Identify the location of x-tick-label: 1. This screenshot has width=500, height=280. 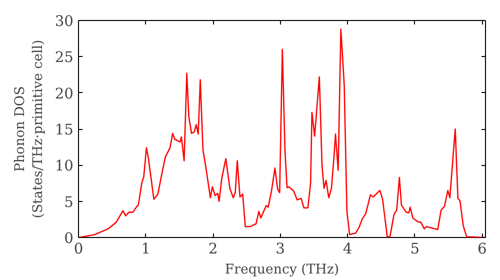
(145, 249).